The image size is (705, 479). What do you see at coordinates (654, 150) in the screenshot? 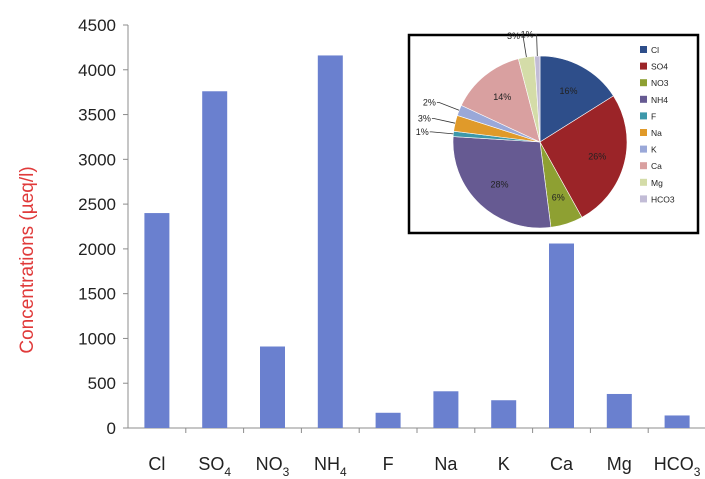
I see `legend-label: K` at bounding box center [654, 150].